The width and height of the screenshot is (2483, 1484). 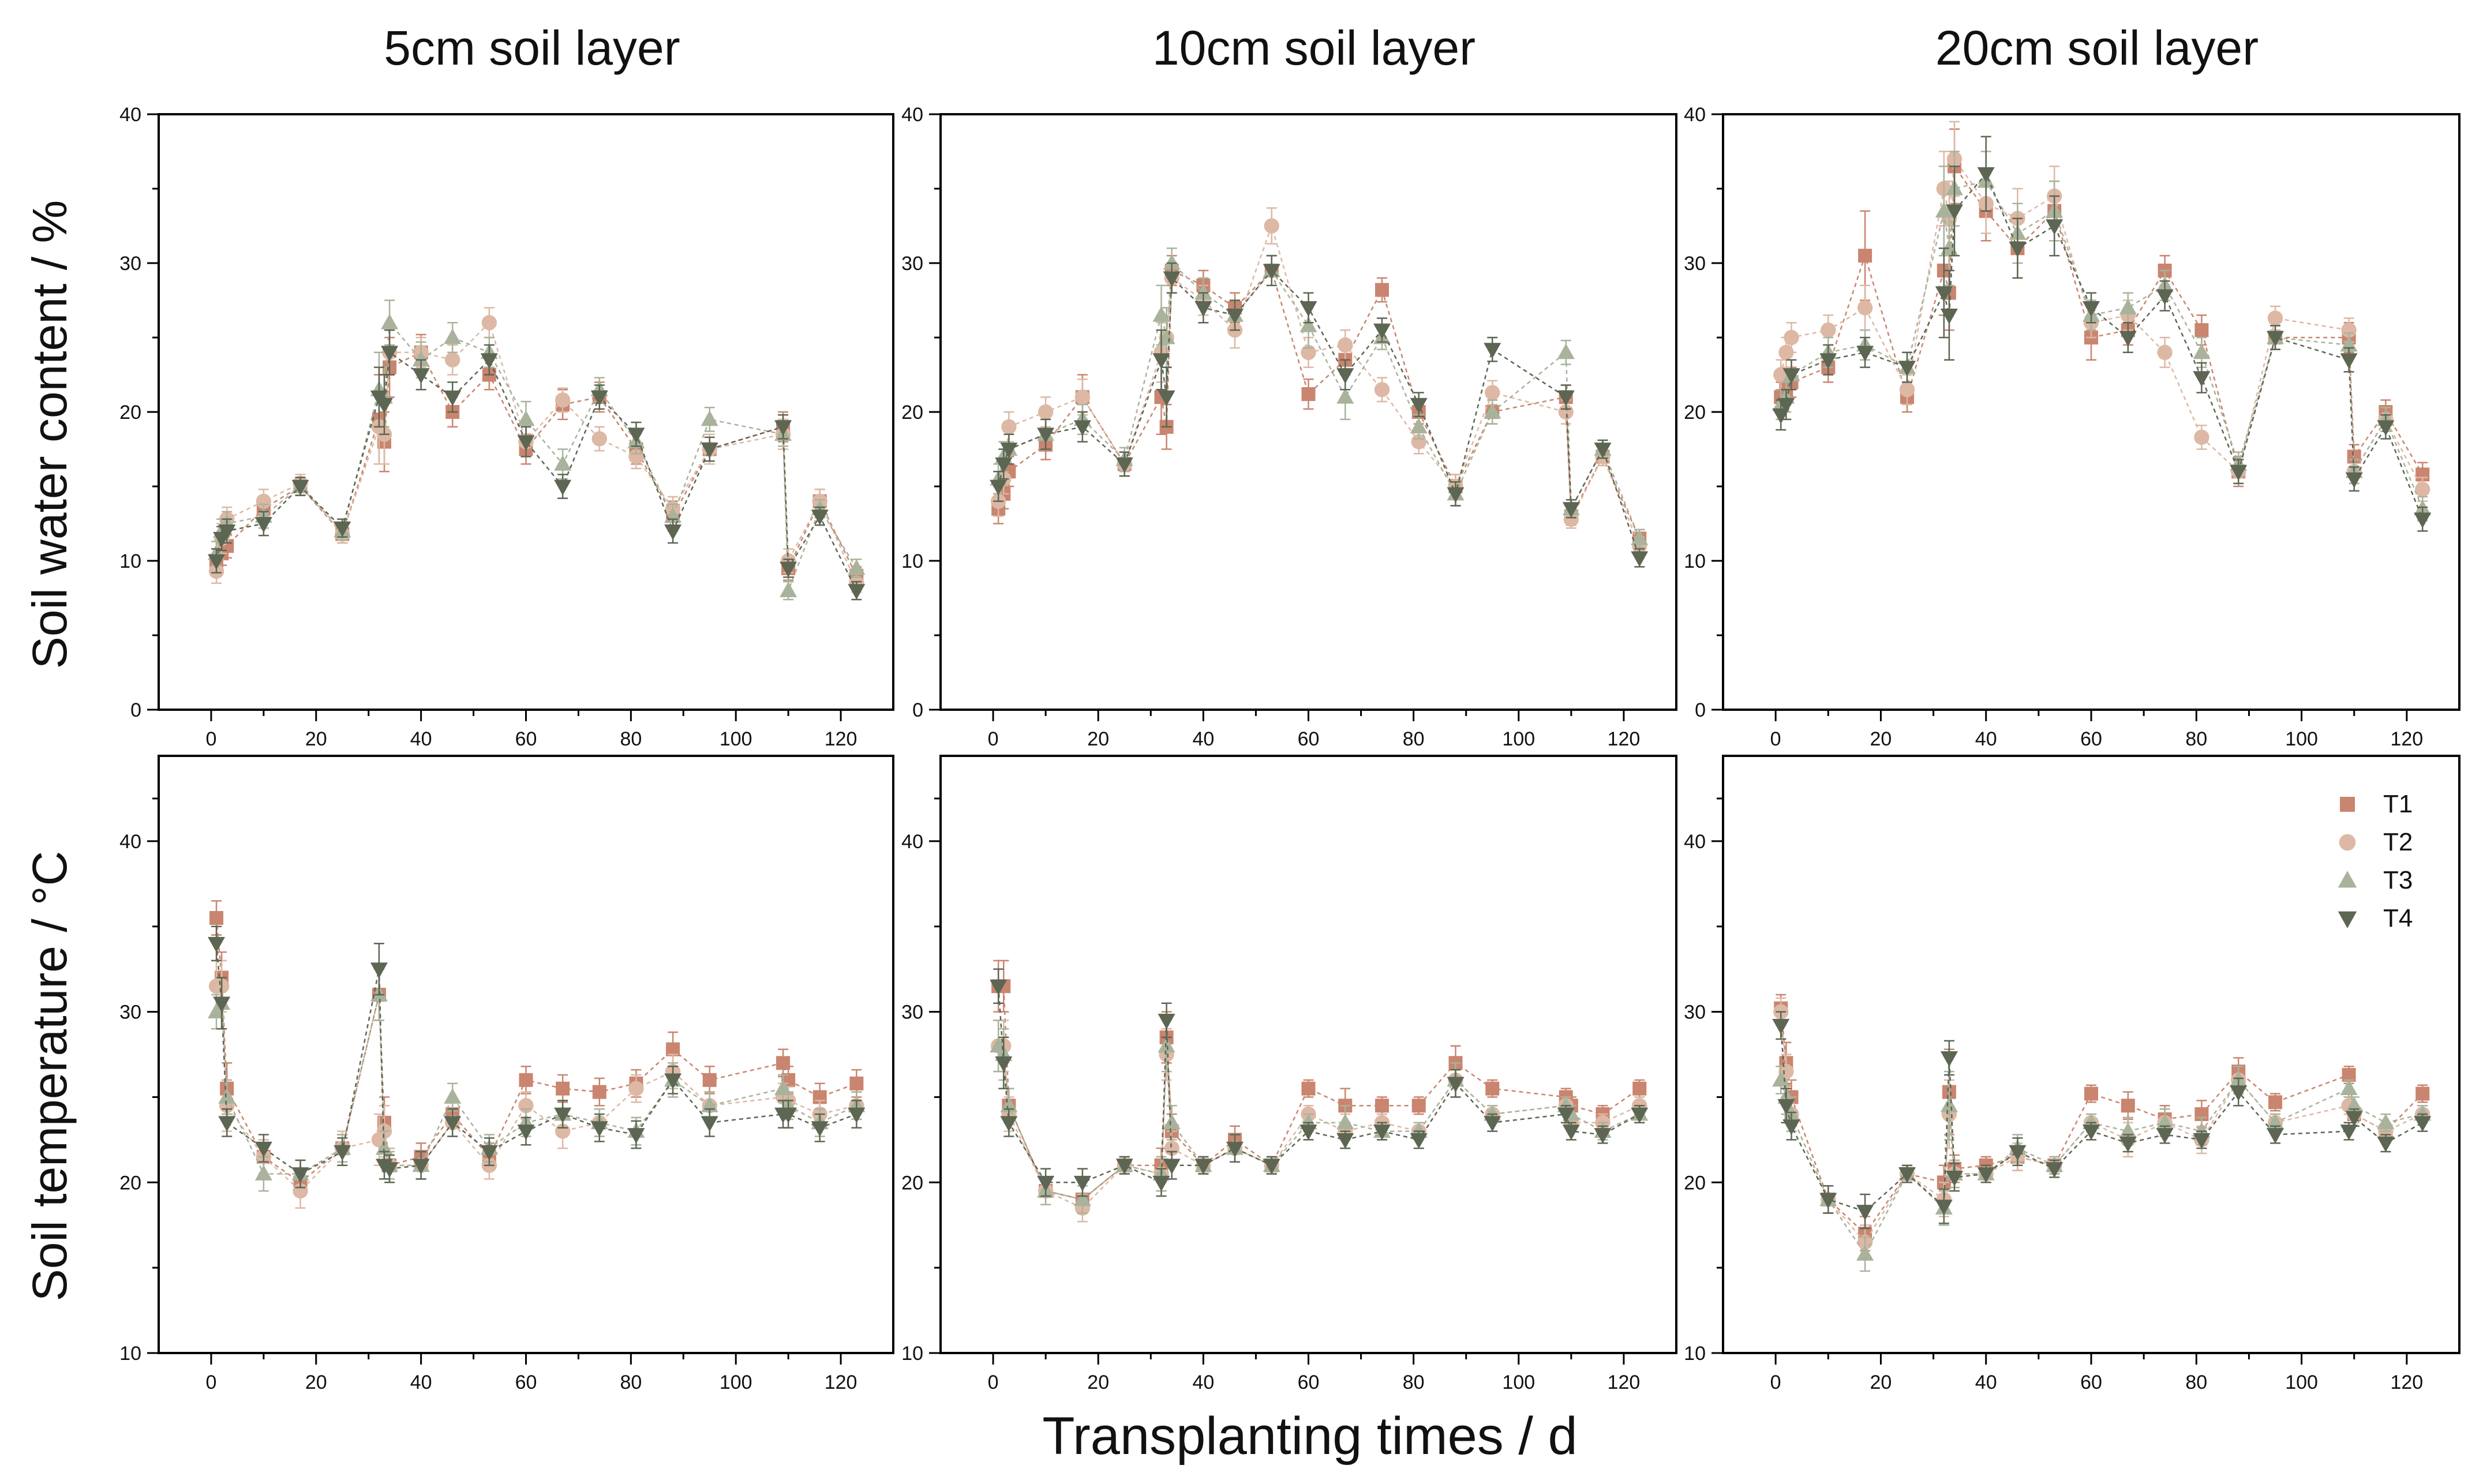 I want to click on legend-label-t1: T1, so click(x=2398, y=804).